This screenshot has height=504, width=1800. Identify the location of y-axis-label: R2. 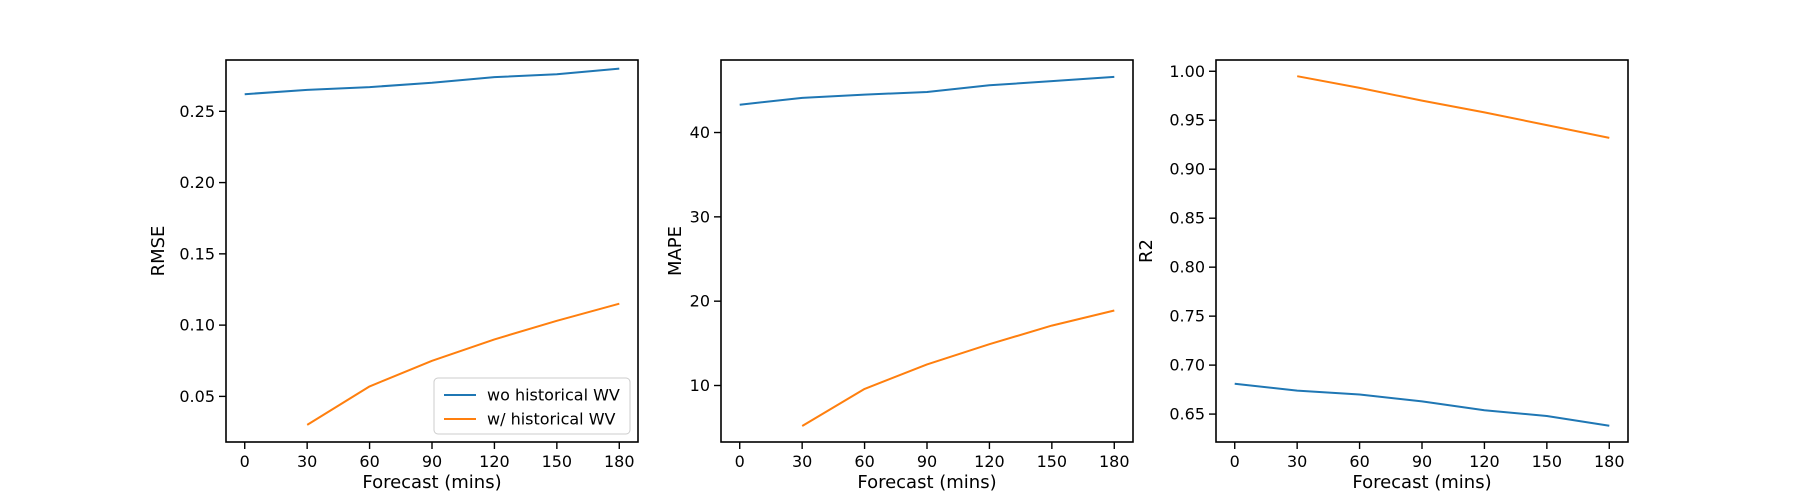
(1146, 251).